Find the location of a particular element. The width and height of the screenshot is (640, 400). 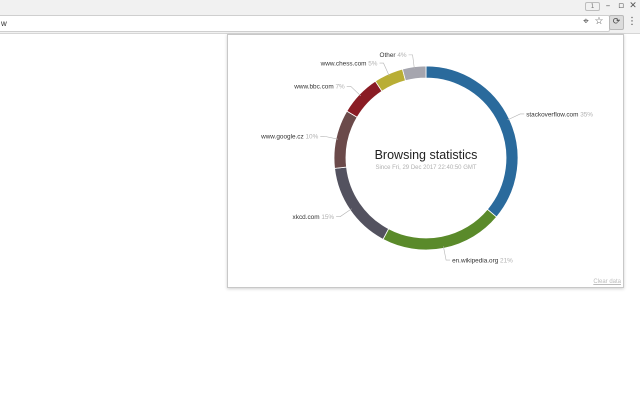

slice-label: Other 4% is located at coordinates (393, 55).